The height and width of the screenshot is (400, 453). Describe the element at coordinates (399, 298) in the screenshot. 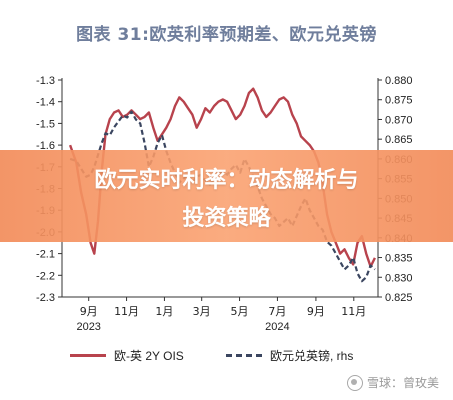

I see `y-right-tick-label: 0.825` at that location.